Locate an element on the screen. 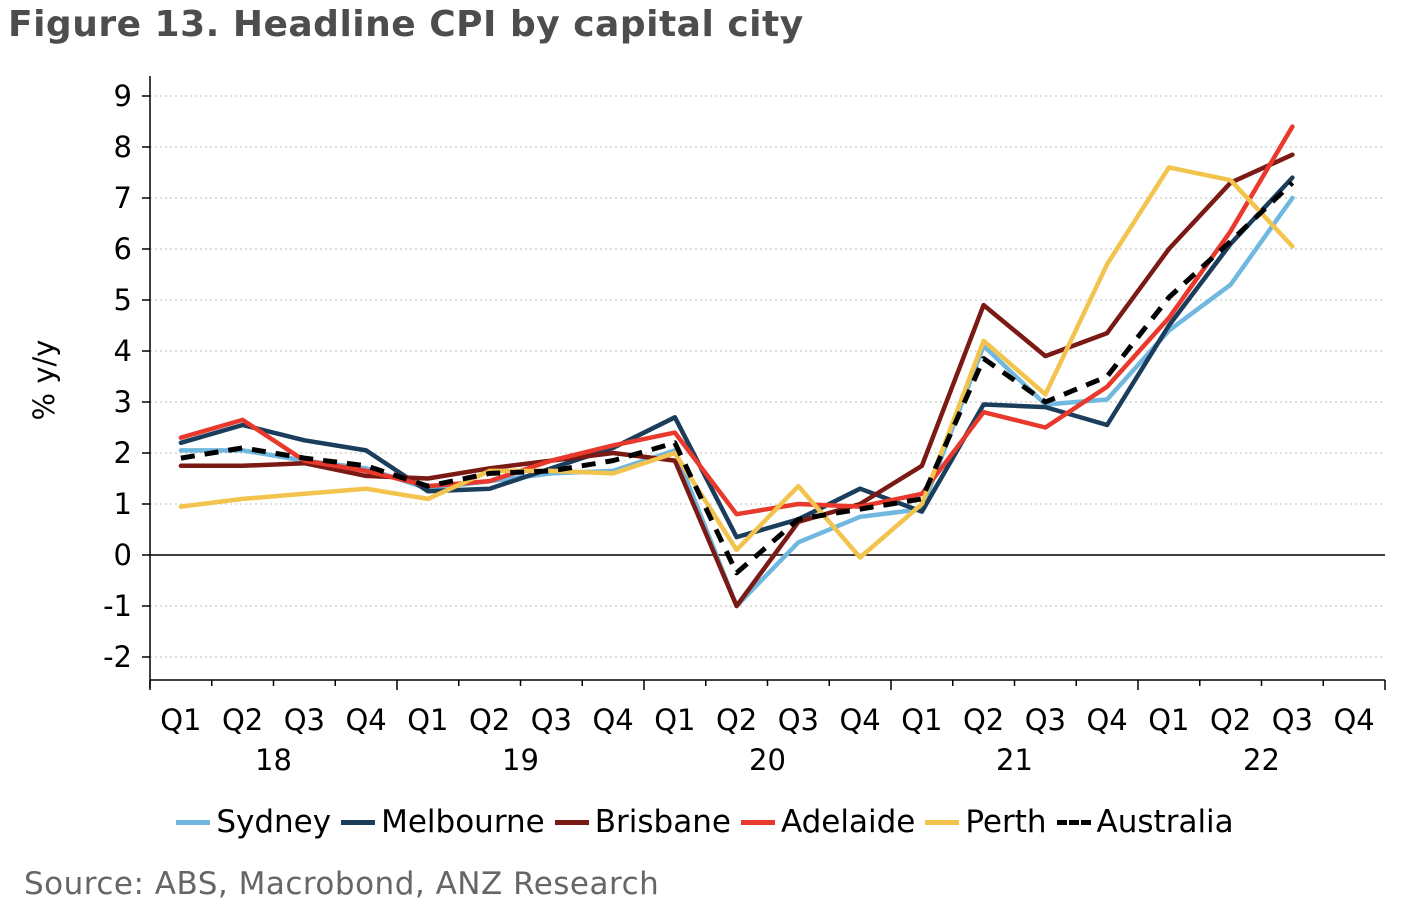 This screenshot has height=916, width=1410. y-tick-label: 1 is located at coordinates (123, 504).